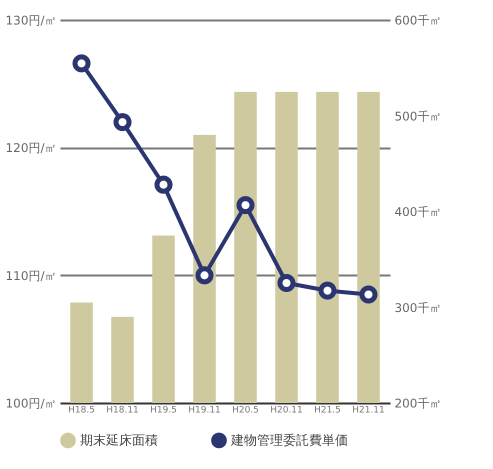 The height and width of the screenshot is (469, 493). I want to click on x-tick-label: H20.5, so click(245, 411).